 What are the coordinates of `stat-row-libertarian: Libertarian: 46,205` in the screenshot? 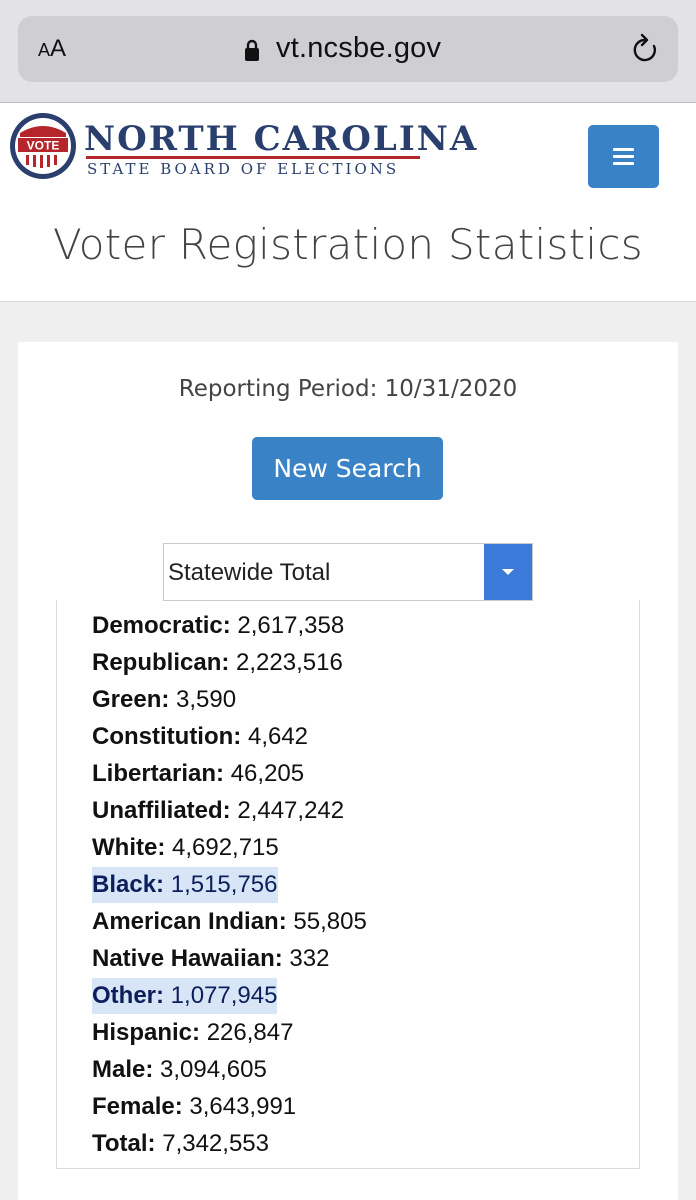 It's located at (198, 773).